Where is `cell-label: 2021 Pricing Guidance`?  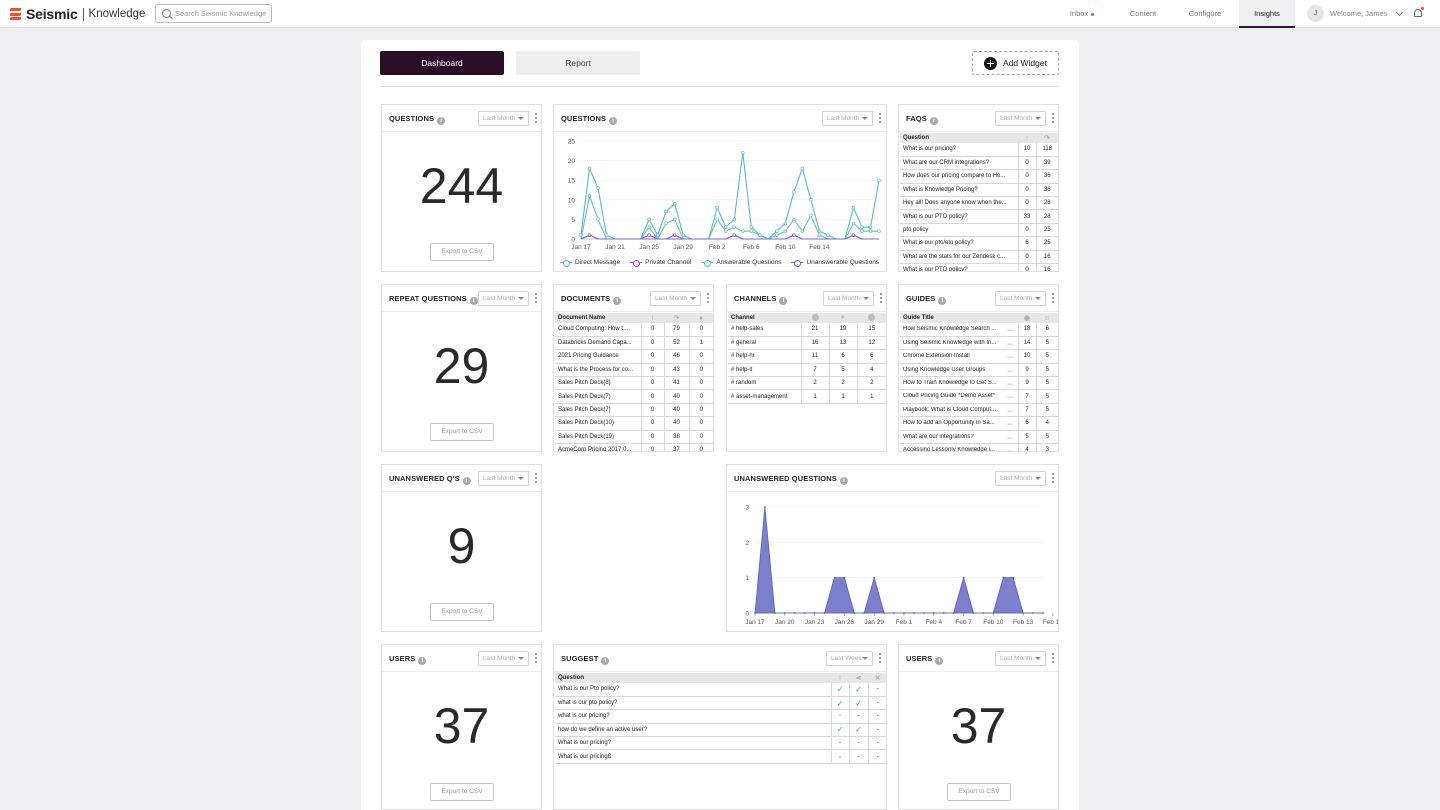 cell-label: 2021 Pricing Guidance is located at coordinates (598, 356).